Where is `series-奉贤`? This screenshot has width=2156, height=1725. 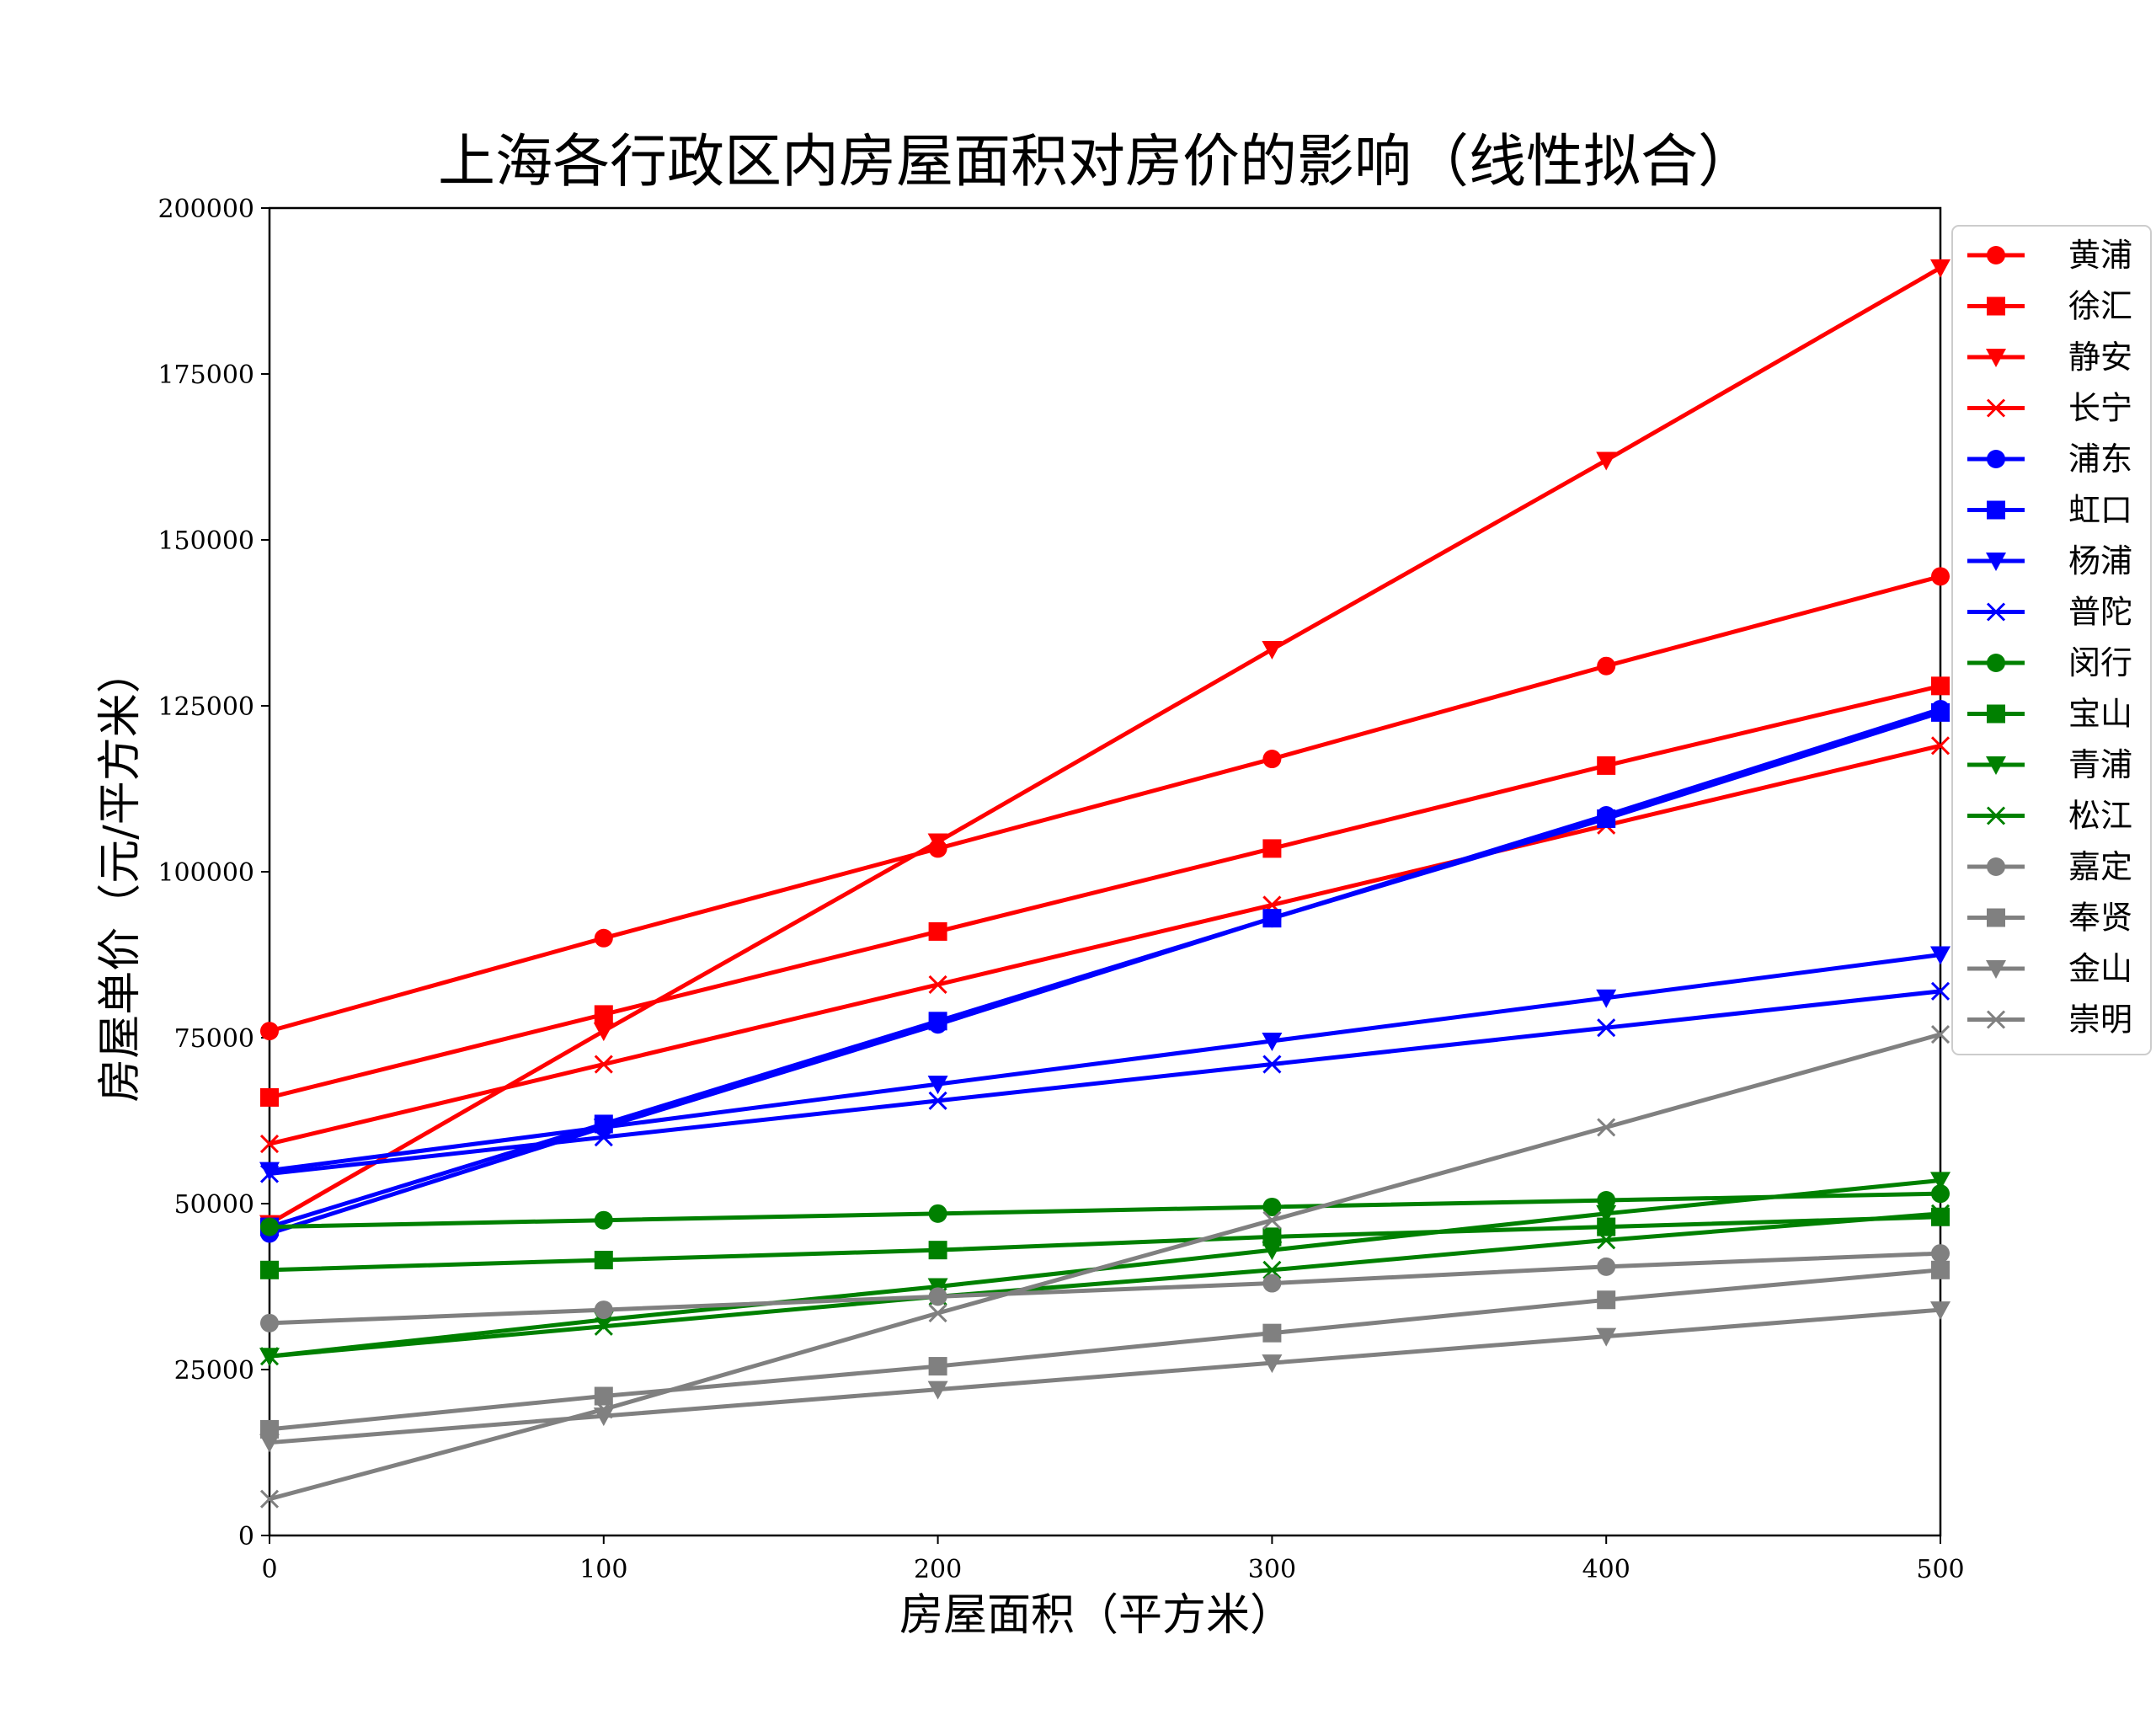 series-奉贤 is located at coordinates (1105, 1349).